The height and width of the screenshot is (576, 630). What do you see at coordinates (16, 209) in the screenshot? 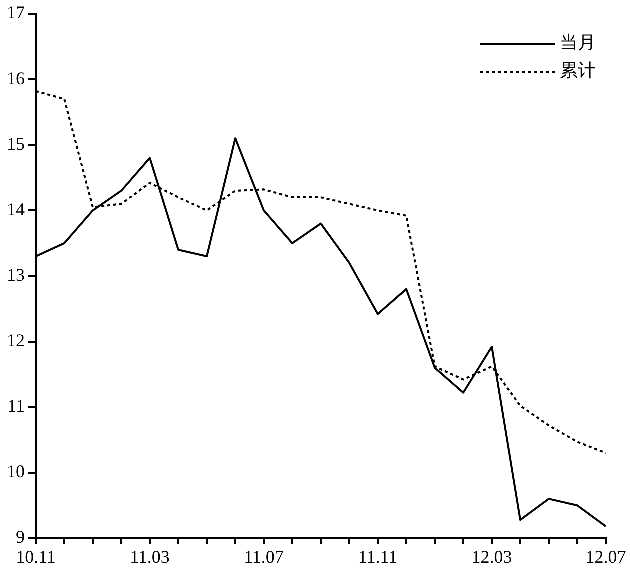
I see `y-tick-label: 14` at bounding box center [16, 209].